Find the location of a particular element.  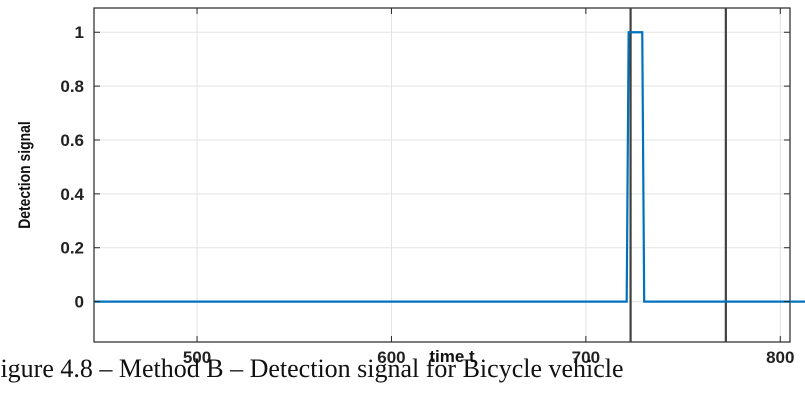

x-tick-label: 500 is located at coordinates (197, 357).